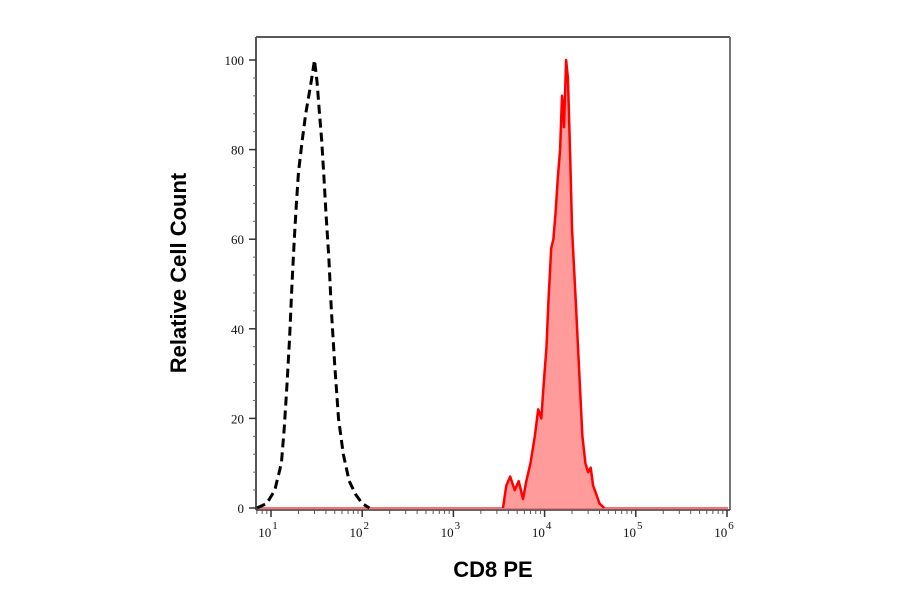  I want to click on stained-histogram-fill, so click(554, 284).